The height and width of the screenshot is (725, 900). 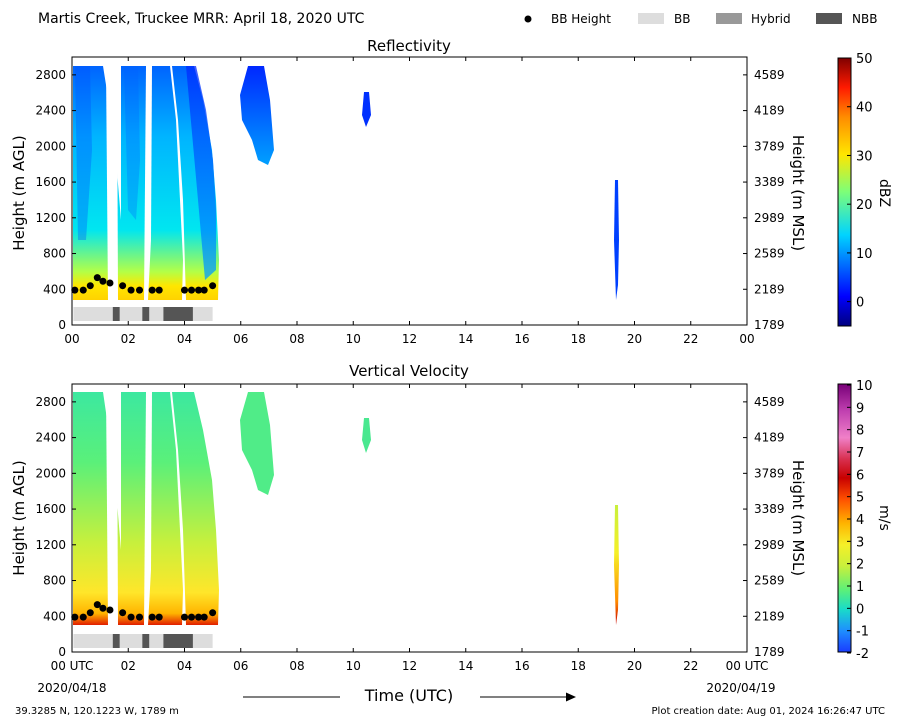 What do you see at coordinates (144, 611) in the screenshot?
I see `velocity-bb-dots` at bounding box center [144, 611].